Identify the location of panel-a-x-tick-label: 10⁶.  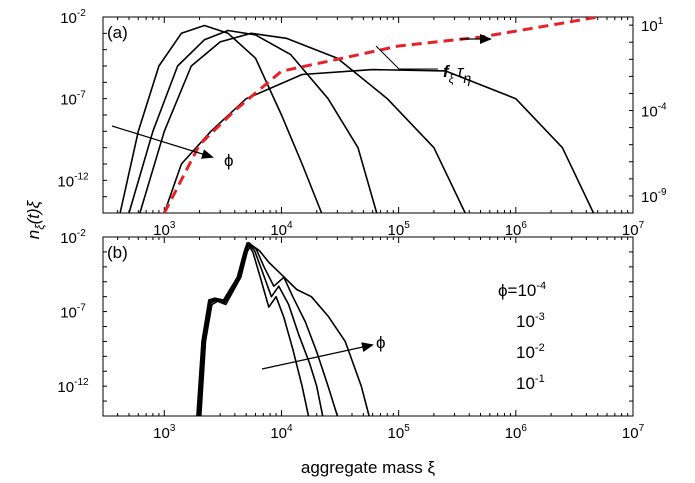
(516, 229).